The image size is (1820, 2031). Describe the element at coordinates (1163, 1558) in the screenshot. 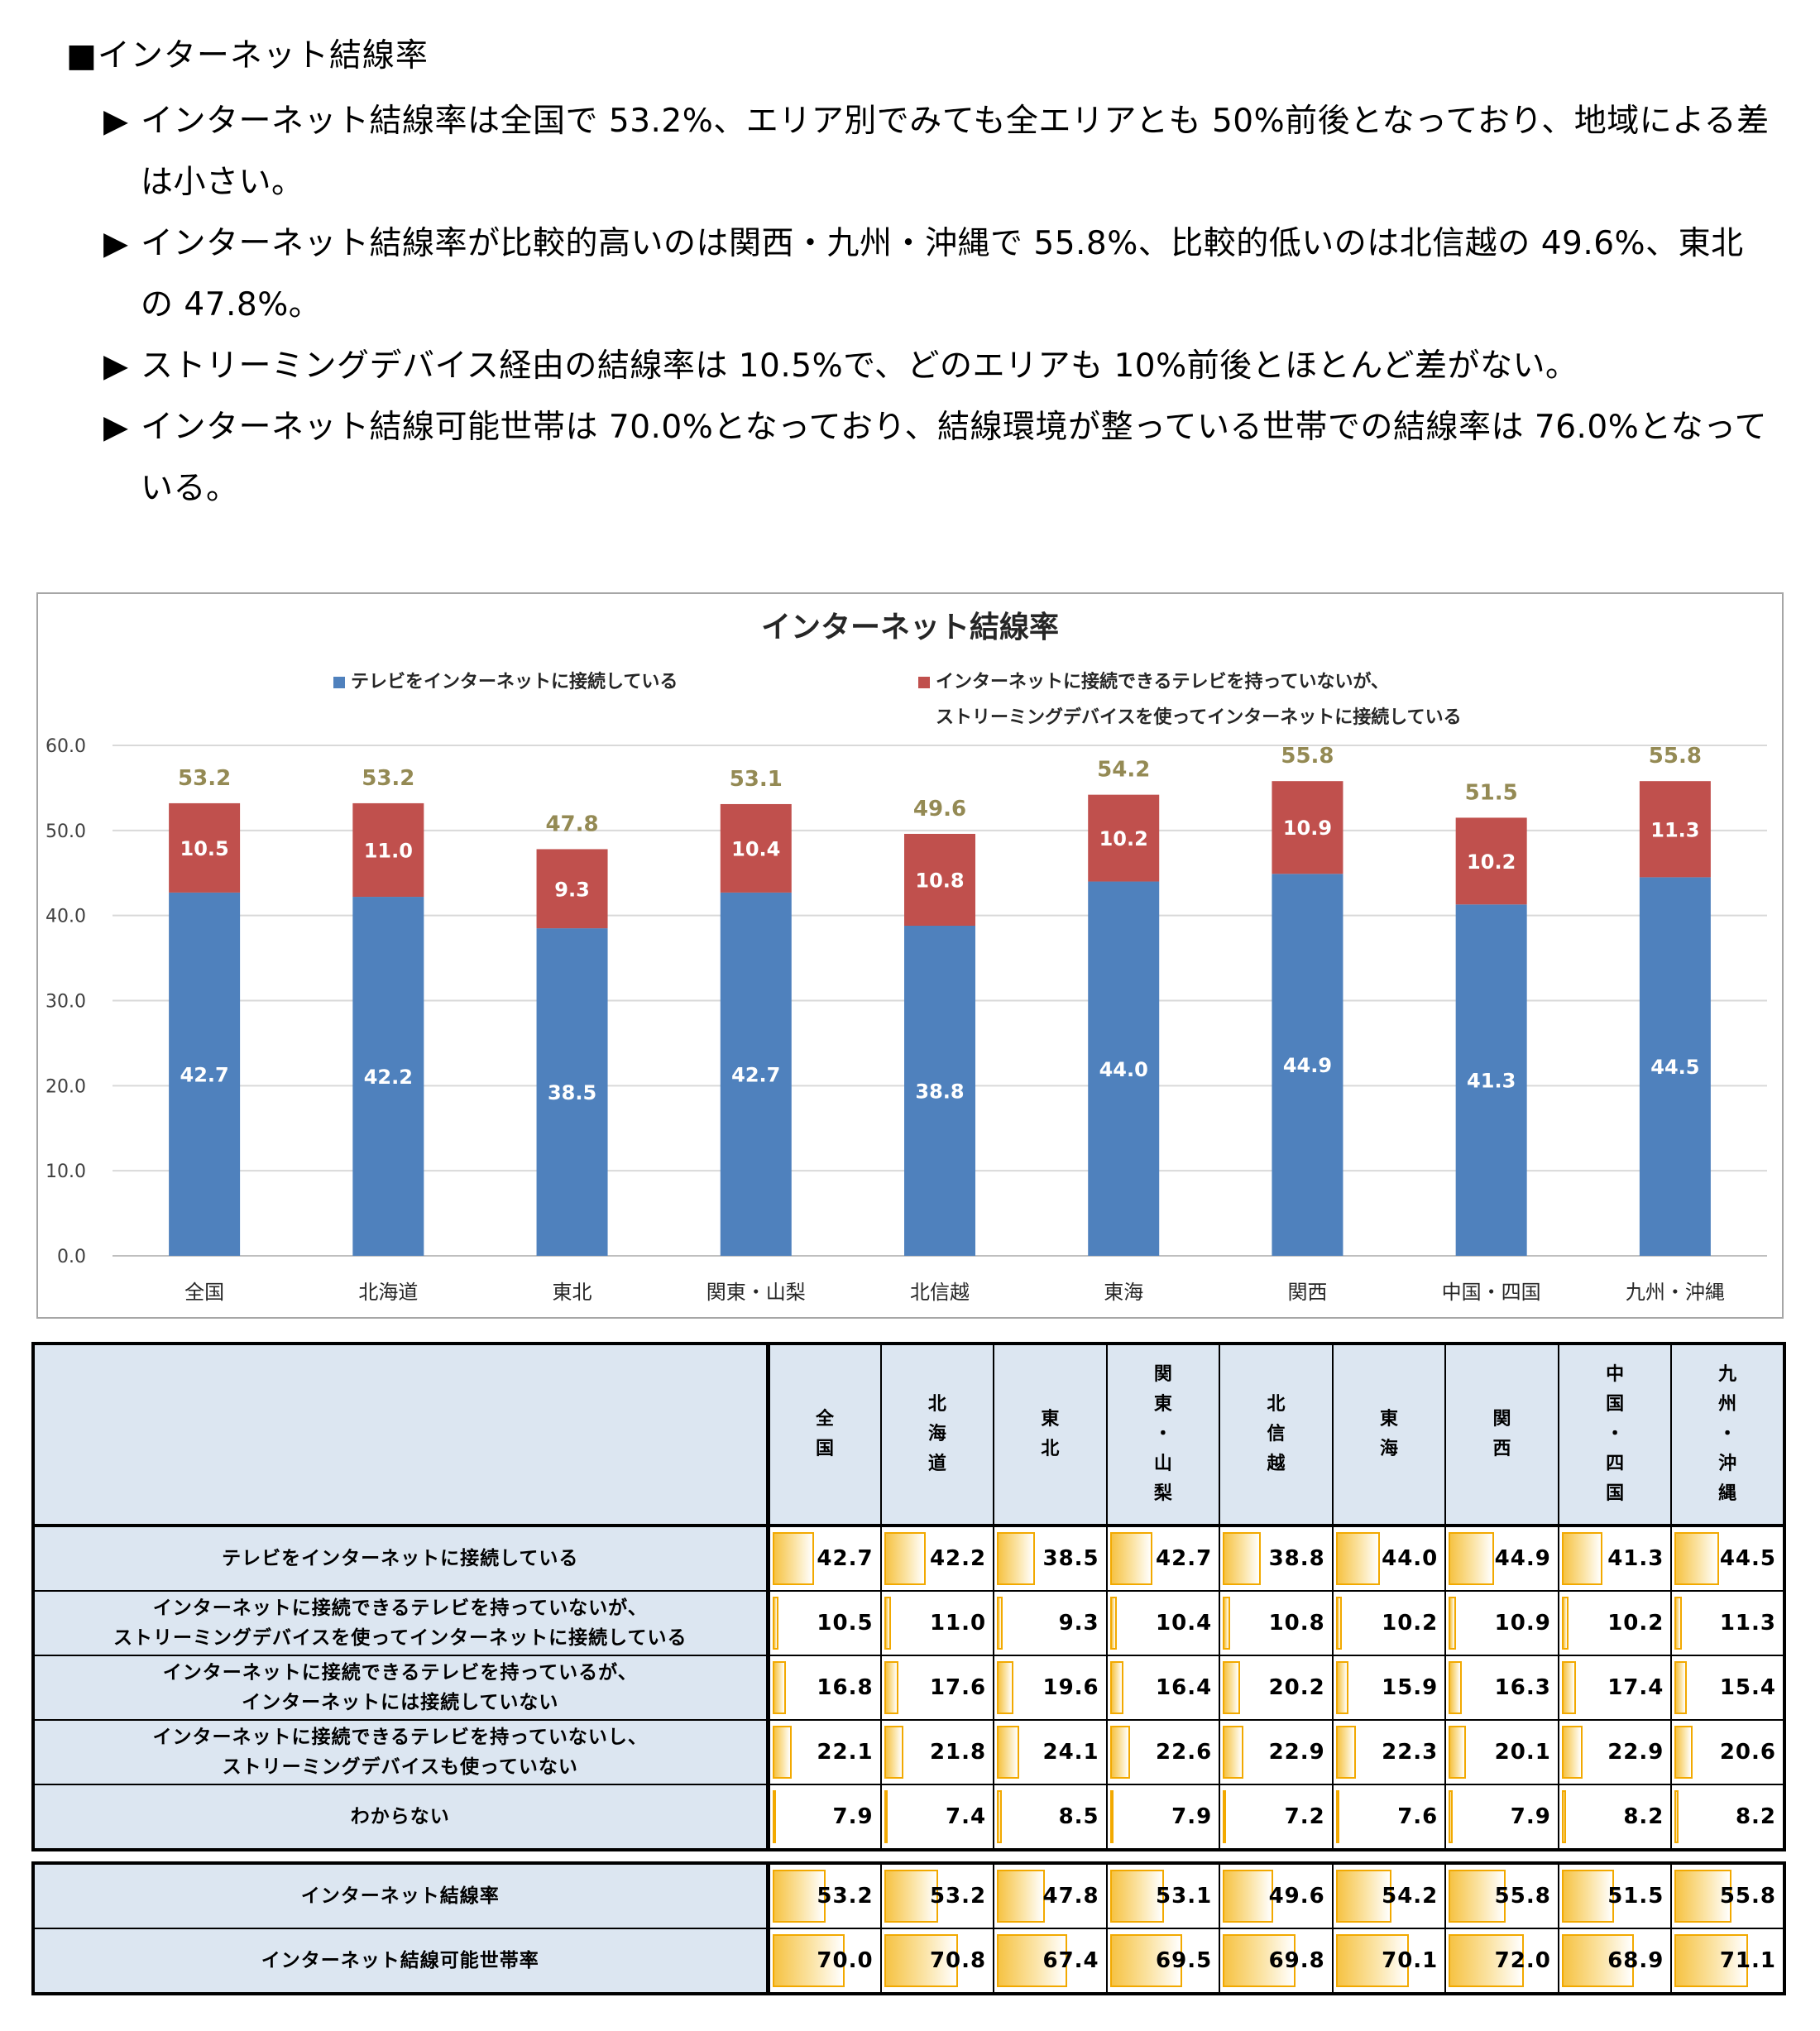

I see `value-cell: 42.7` at that location.